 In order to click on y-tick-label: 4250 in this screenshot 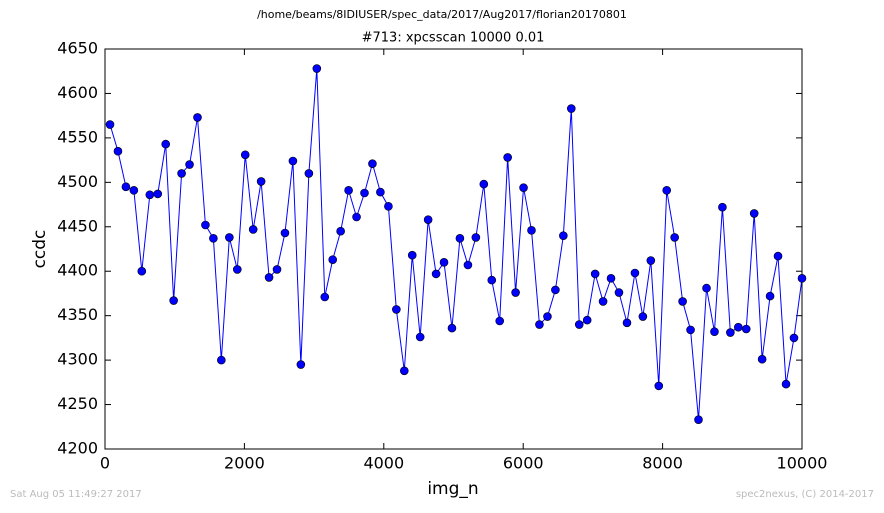, I will do `click(77, 403)`.